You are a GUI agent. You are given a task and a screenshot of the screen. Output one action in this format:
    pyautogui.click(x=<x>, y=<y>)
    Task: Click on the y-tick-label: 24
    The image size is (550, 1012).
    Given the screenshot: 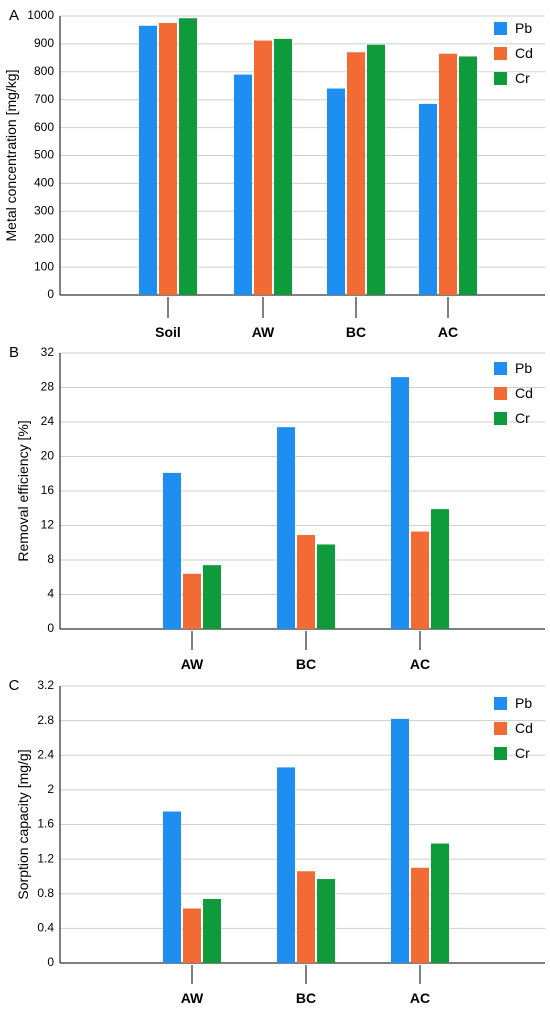 What is the action you would take?
    pyautogui.click(x=48, y=421)
    